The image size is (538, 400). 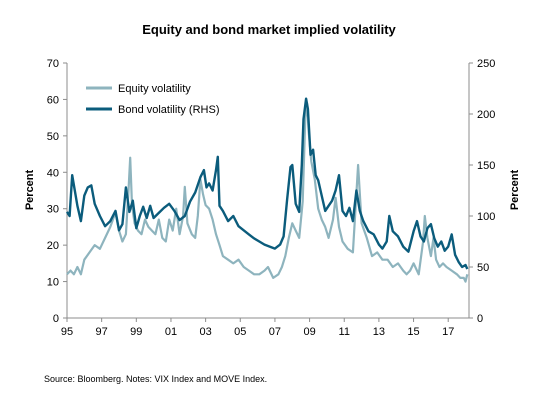 What do you see at coordinates (102, 332) in the screenshot?
I see `x-tick-label: 97` at bounding box center [102, 332].